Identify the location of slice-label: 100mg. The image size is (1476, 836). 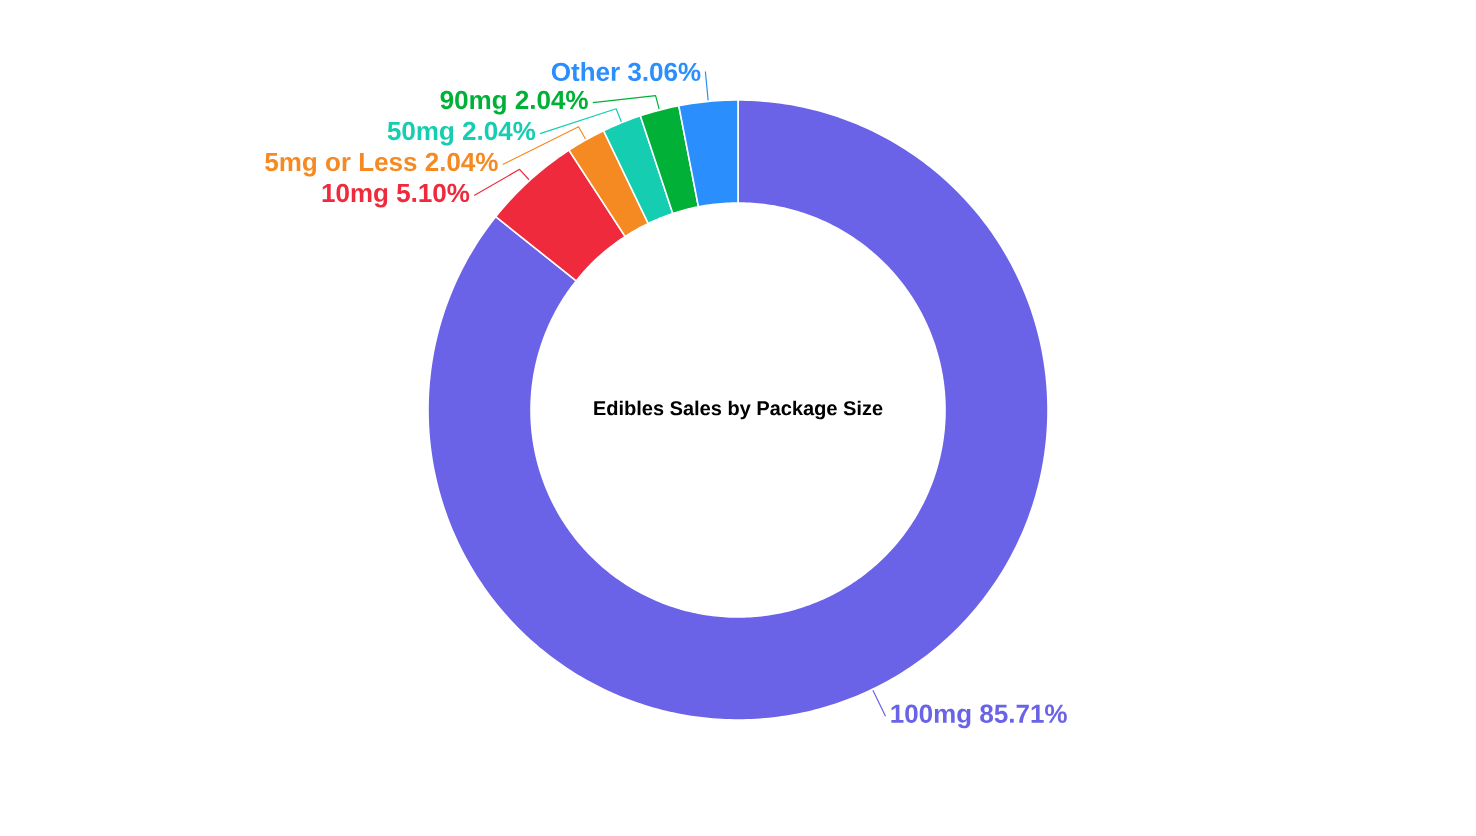
(931, 716).